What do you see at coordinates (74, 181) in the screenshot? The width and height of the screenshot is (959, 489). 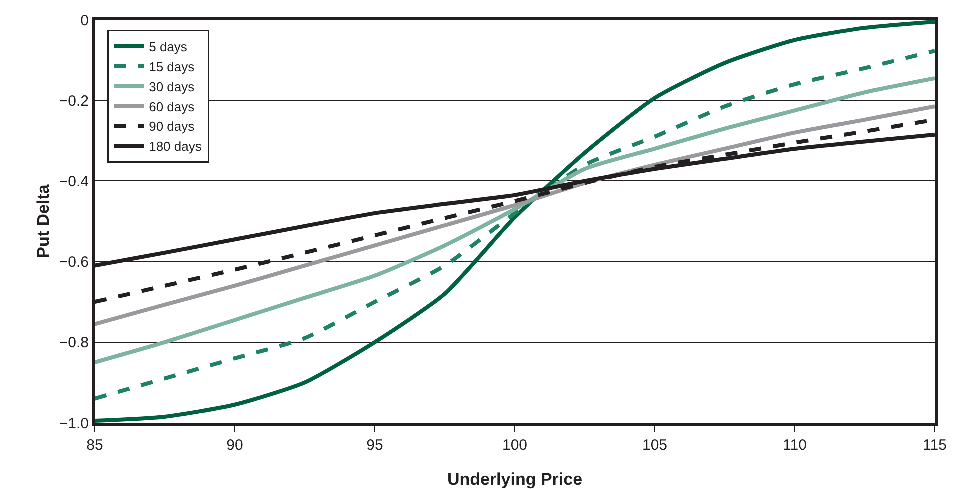 I see `y-tick-label: −0.4` at bounding box center [74, 181].